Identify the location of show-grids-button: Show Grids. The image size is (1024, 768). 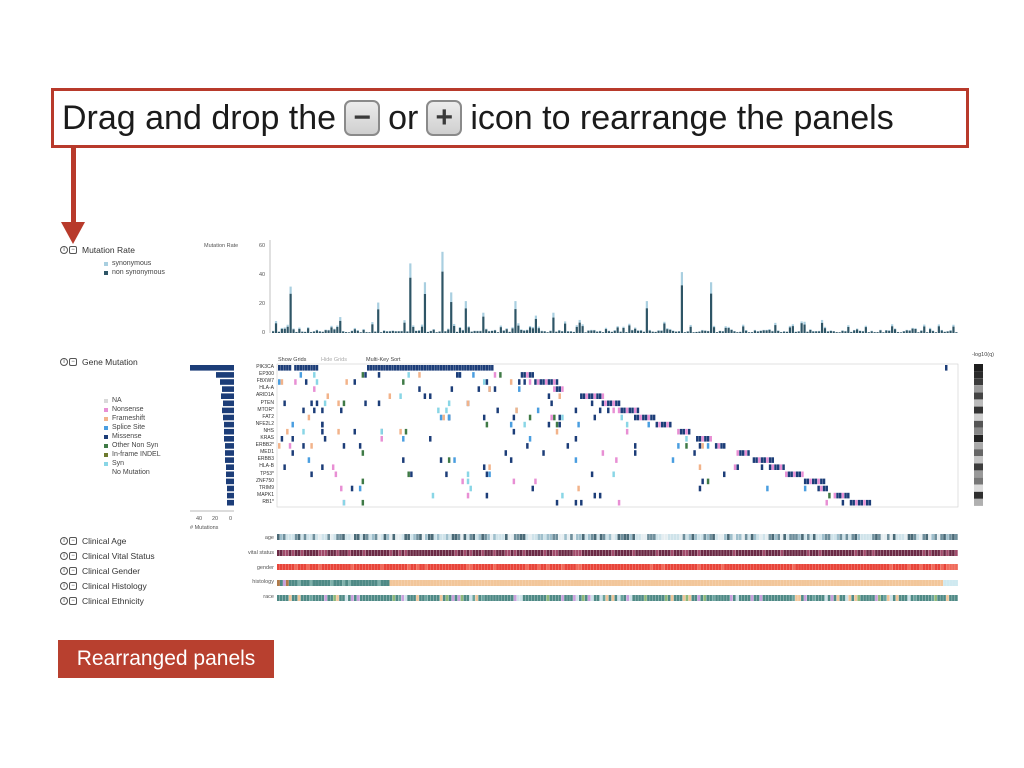
(292, 360).